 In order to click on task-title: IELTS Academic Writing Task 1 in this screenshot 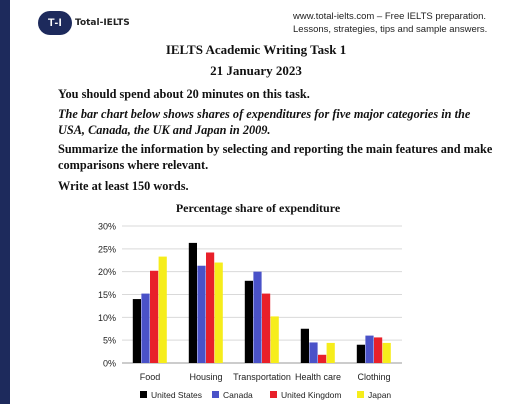, I will do `click(256, 49)`.